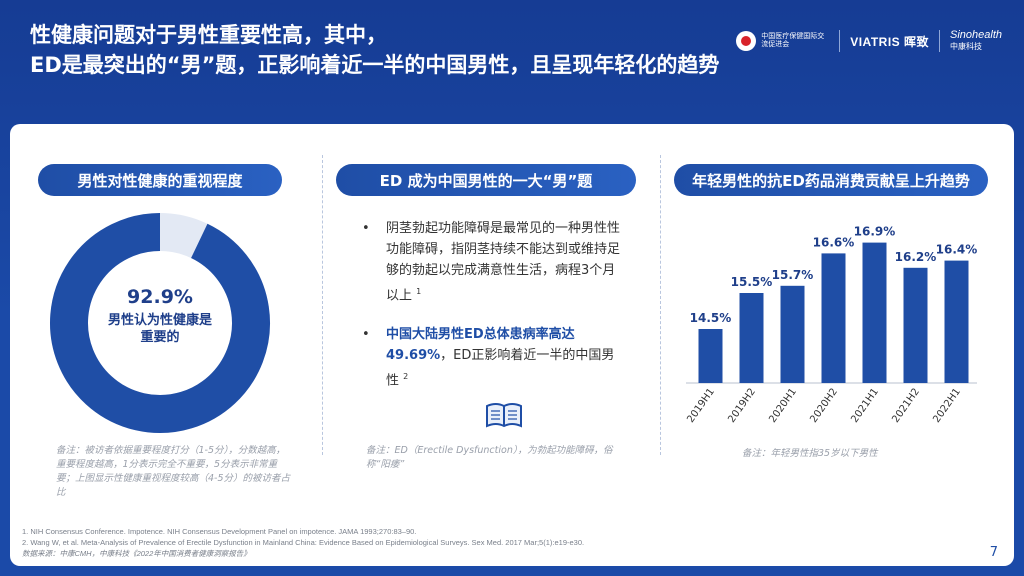  I want to click on bar-value-label: 15.7%, so click(793, 275).